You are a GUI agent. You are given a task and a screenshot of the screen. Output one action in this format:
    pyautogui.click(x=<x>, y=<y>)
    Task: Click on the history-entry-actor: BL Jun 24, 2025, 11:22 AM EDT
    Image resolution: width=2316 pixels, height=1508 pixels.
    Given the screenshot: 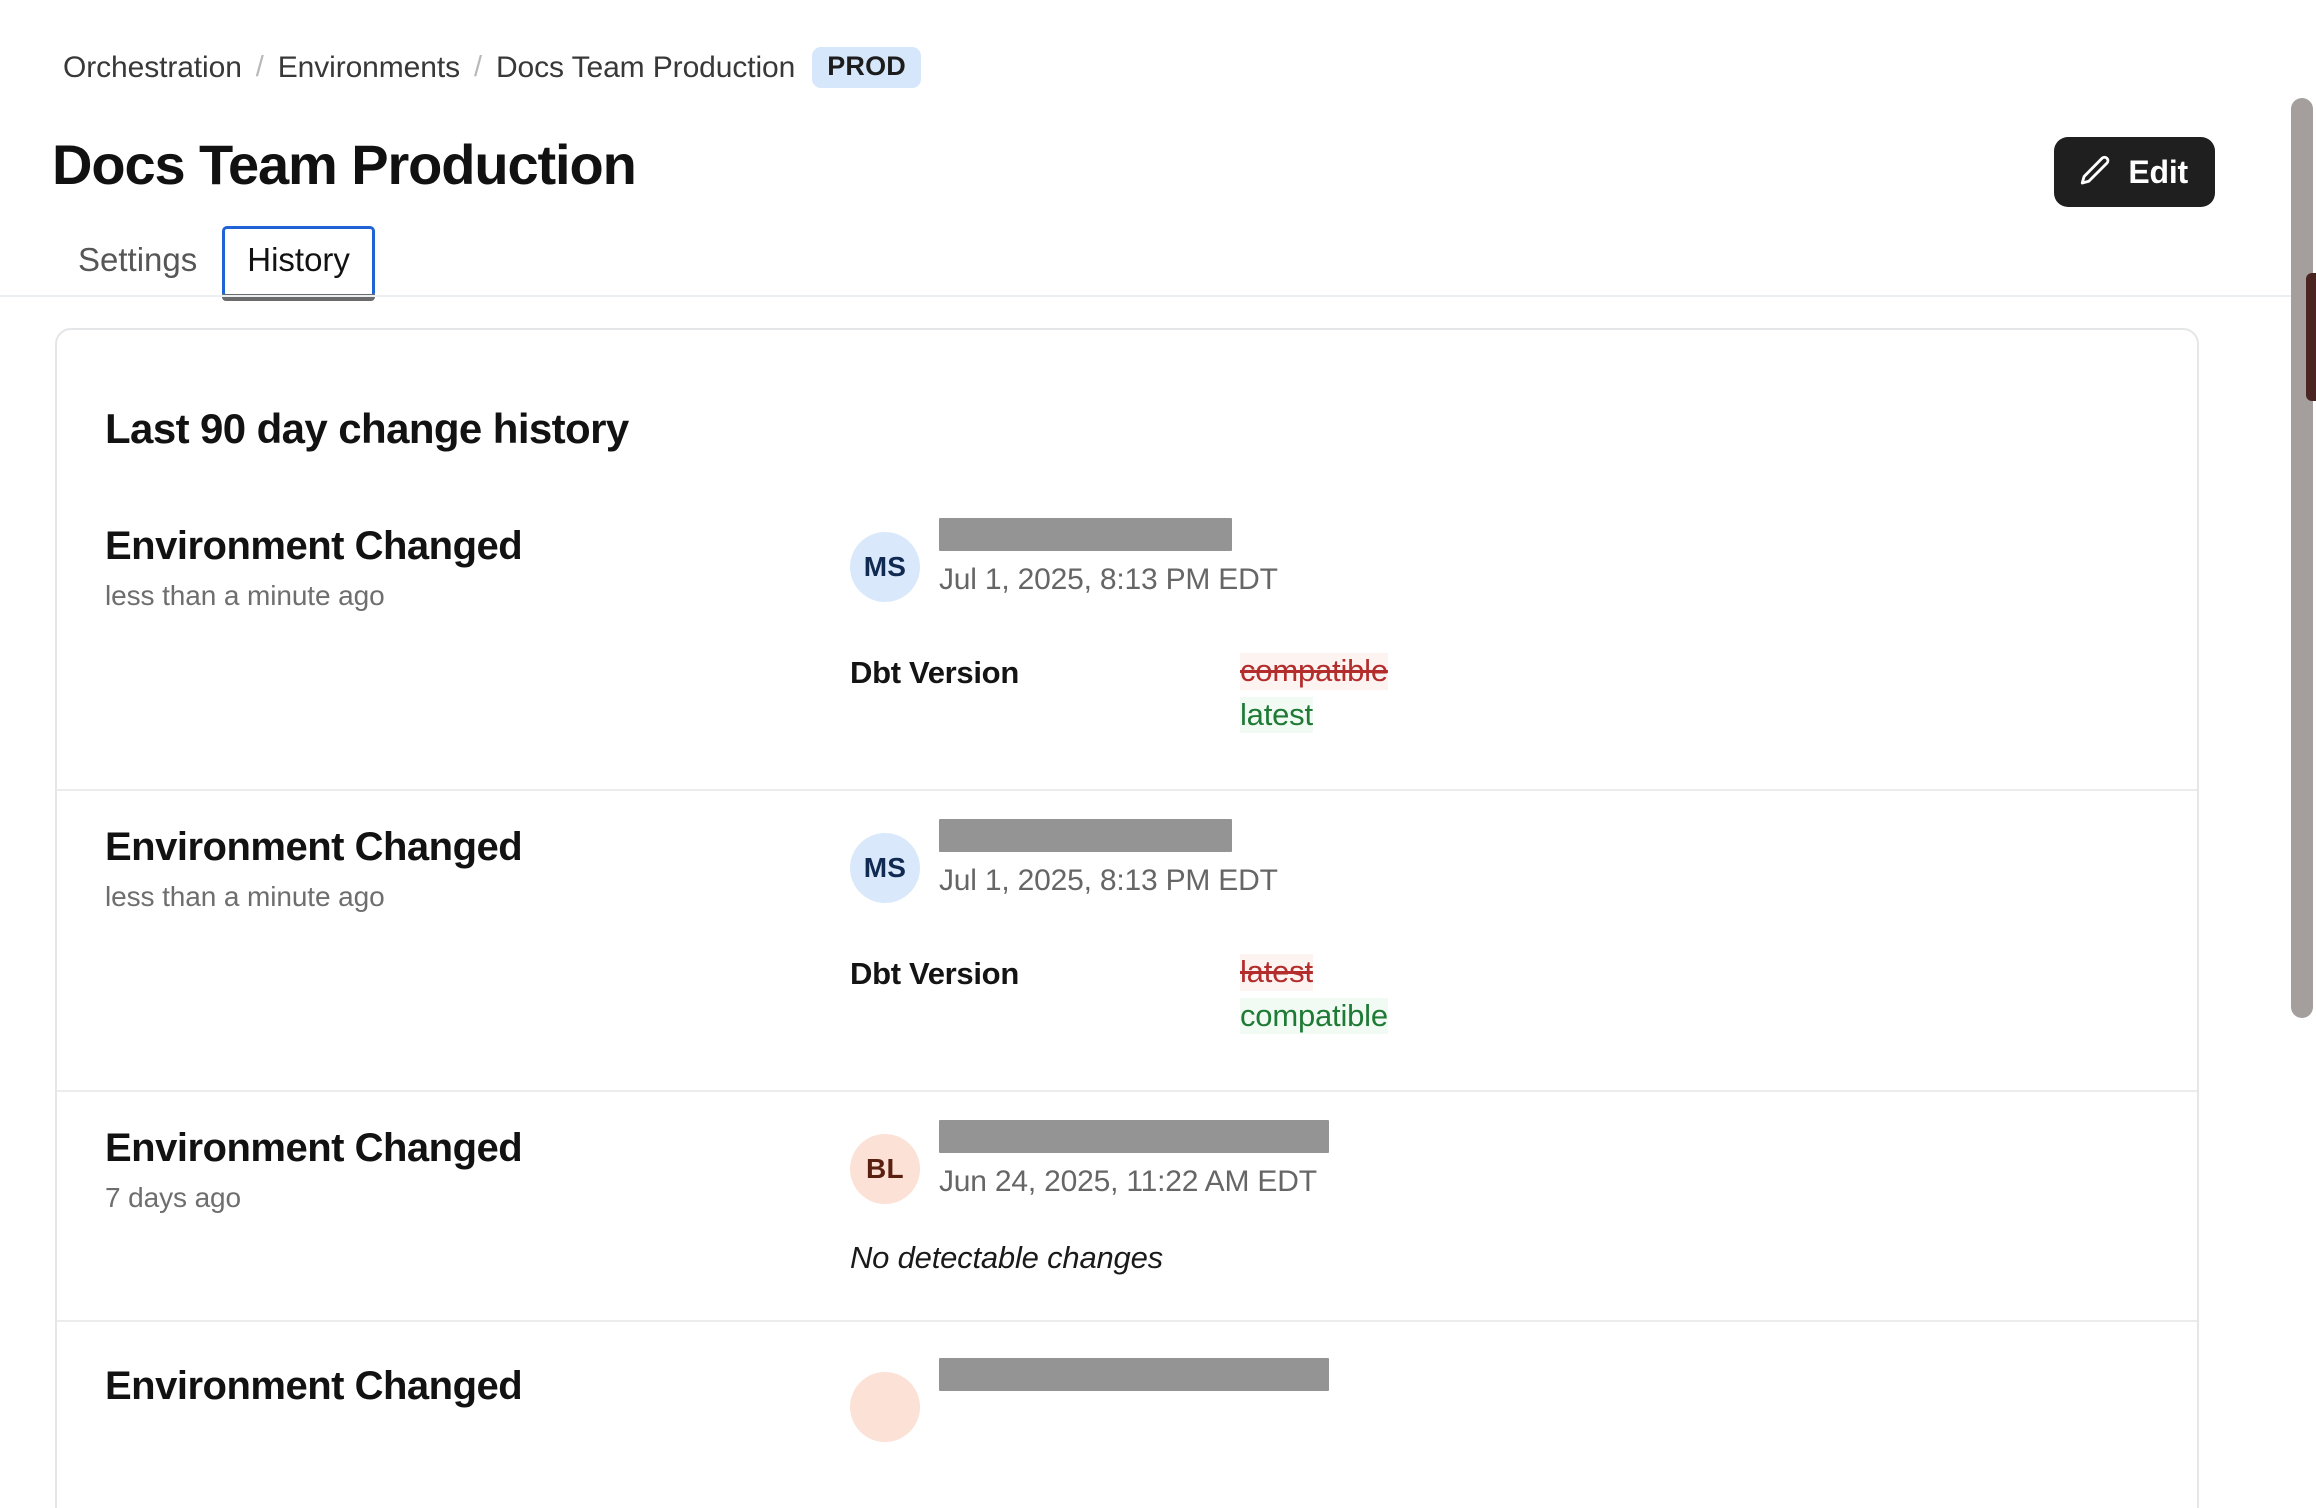 What is the action you would take?
    pyautogui.click(x=1501, y=1162)
    